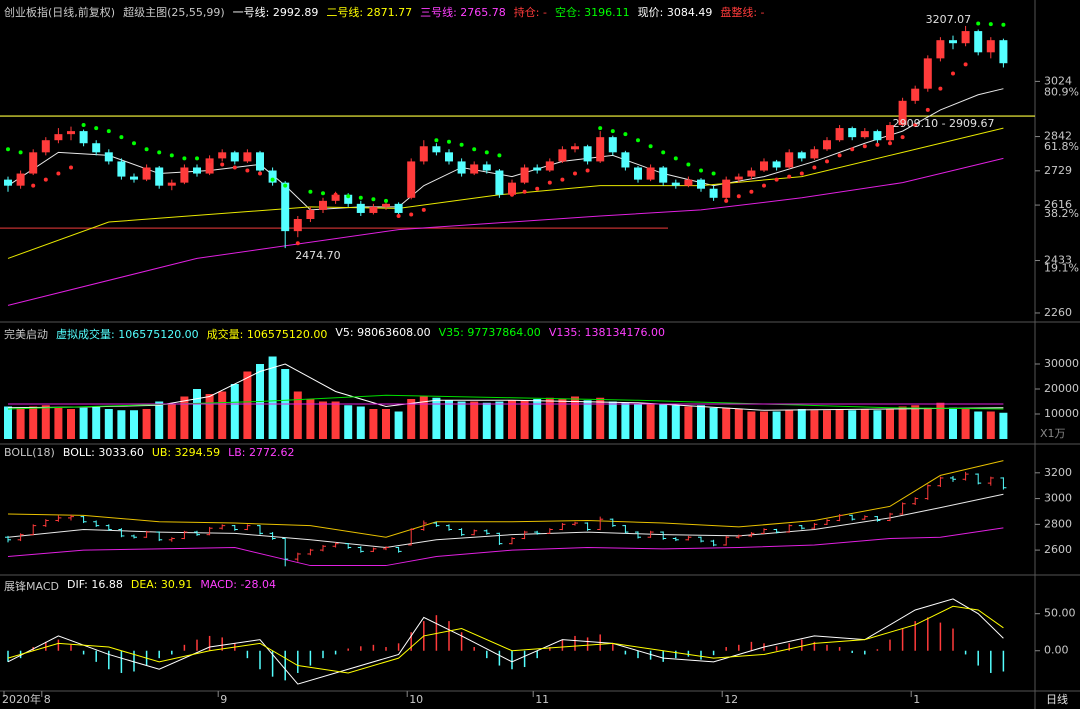  Describe the element at coordinates (1061, 91) in the screenshot. I see `fib-label: 80.9%` at that location.